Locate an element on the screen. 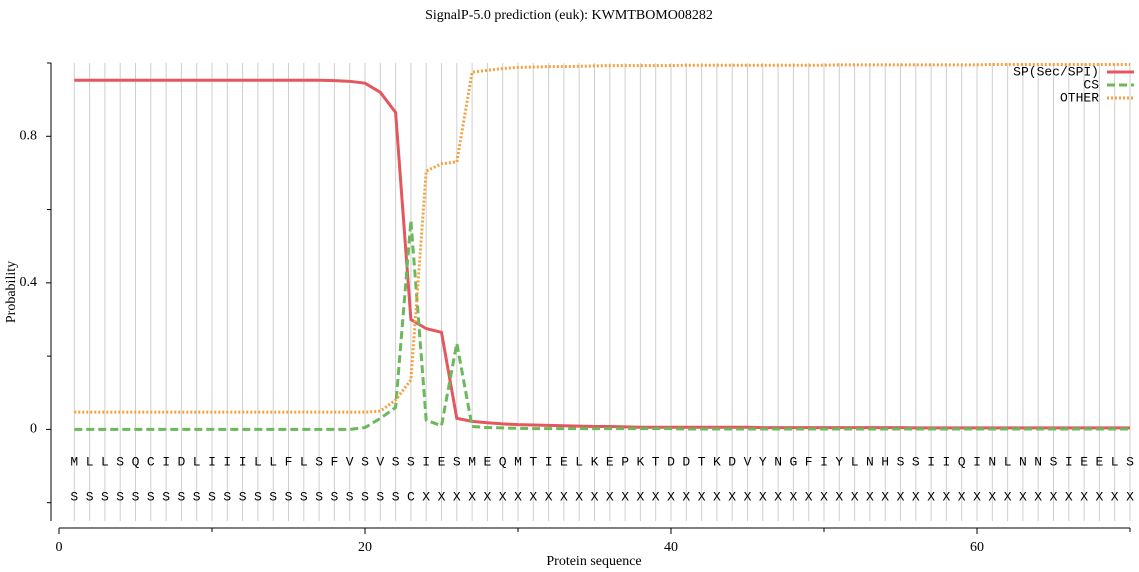 The image size is (1139, 572). residue: H is located at coordinates (885, 461).